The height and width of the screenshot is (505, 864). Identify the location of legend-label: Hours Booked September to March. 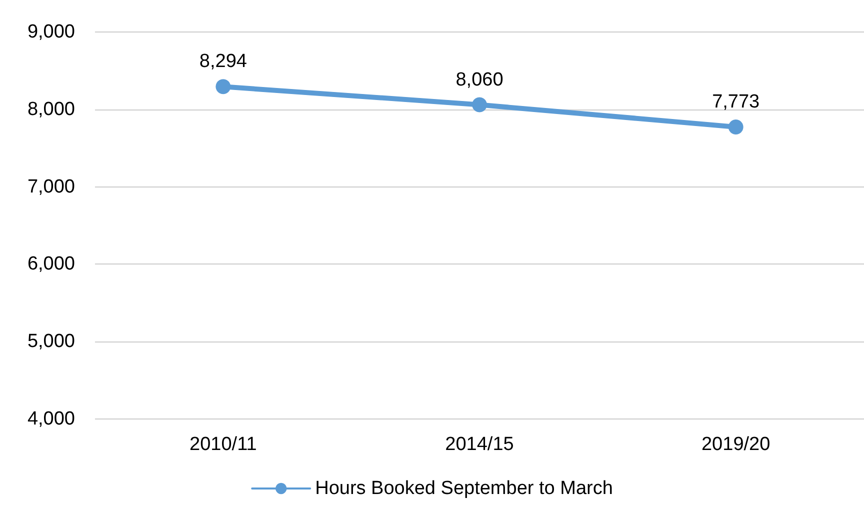
(464, 488).